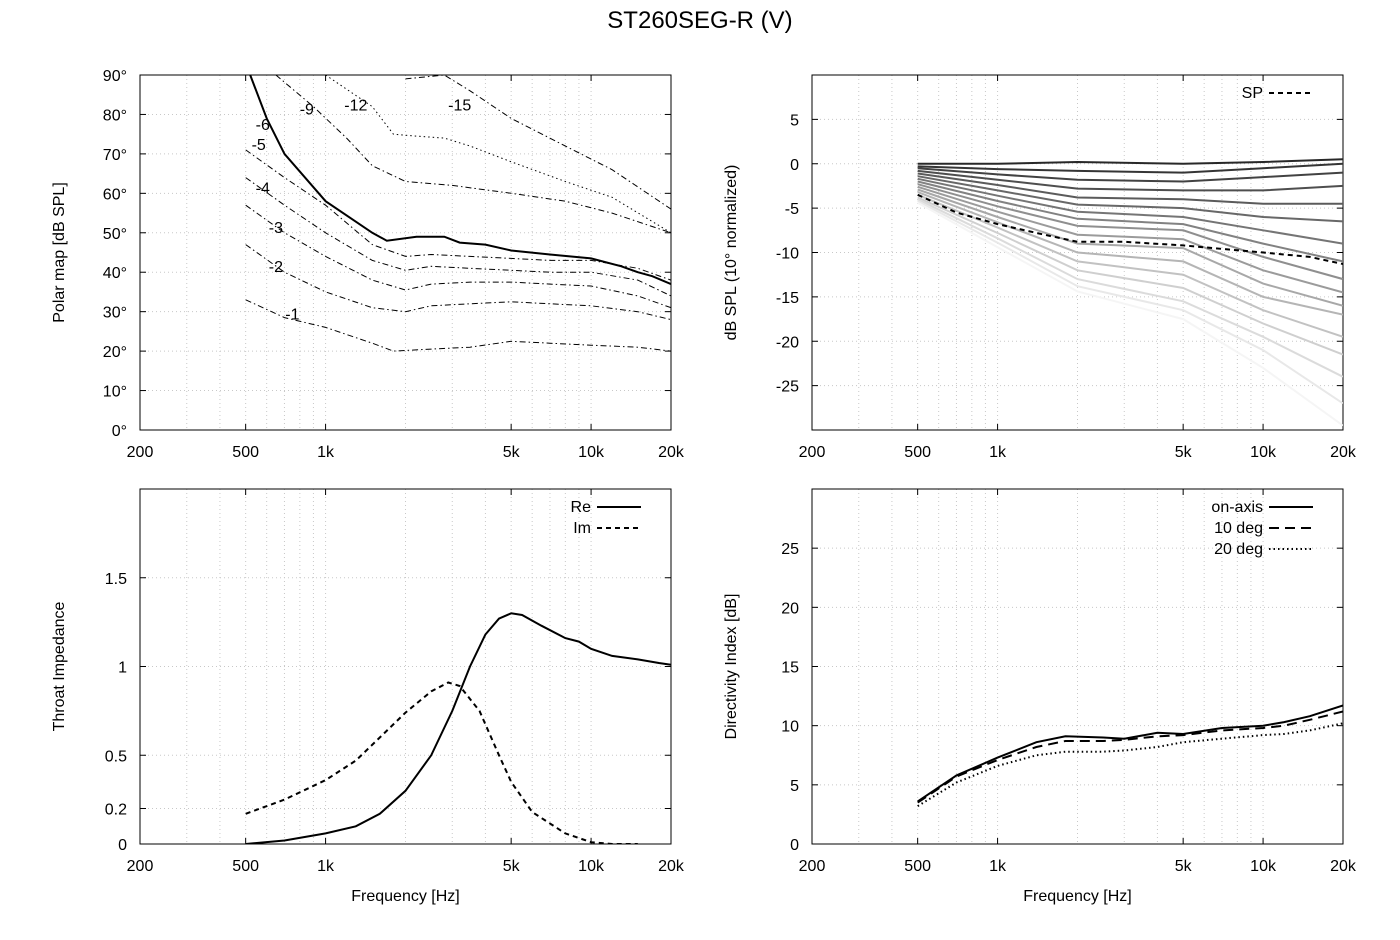  I want to click on y-tick-label: 40°, so click(115, 273).